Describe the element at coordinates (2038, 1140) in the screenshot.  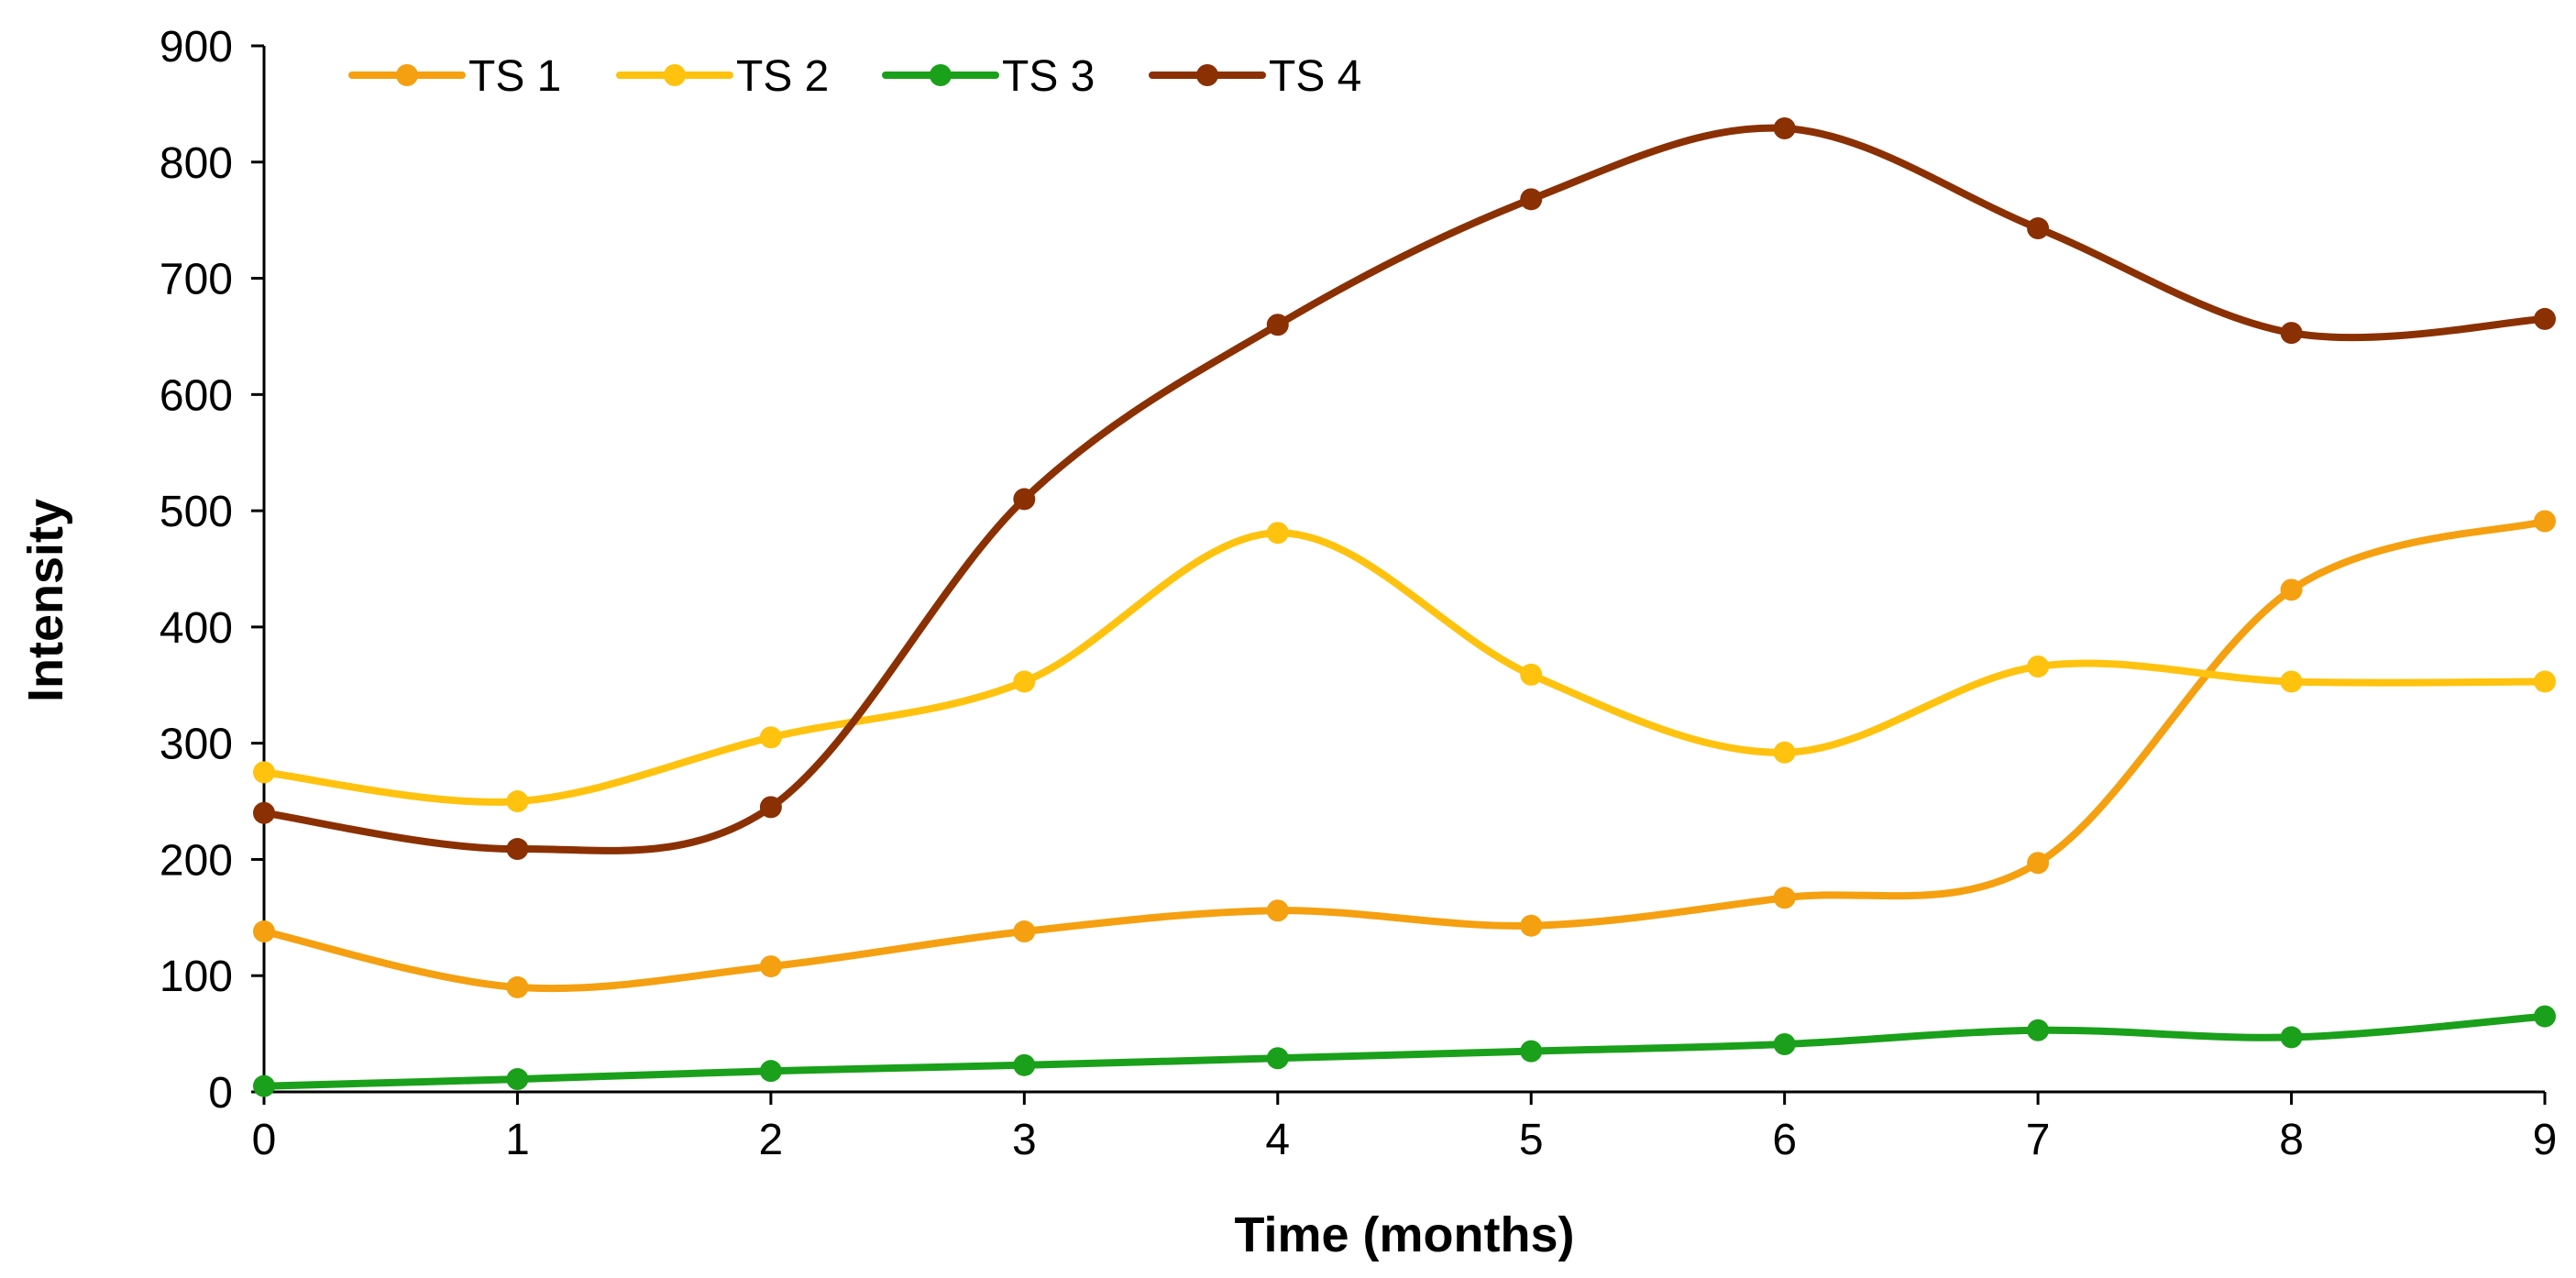
I see `x-tick-label: 7` at that location.